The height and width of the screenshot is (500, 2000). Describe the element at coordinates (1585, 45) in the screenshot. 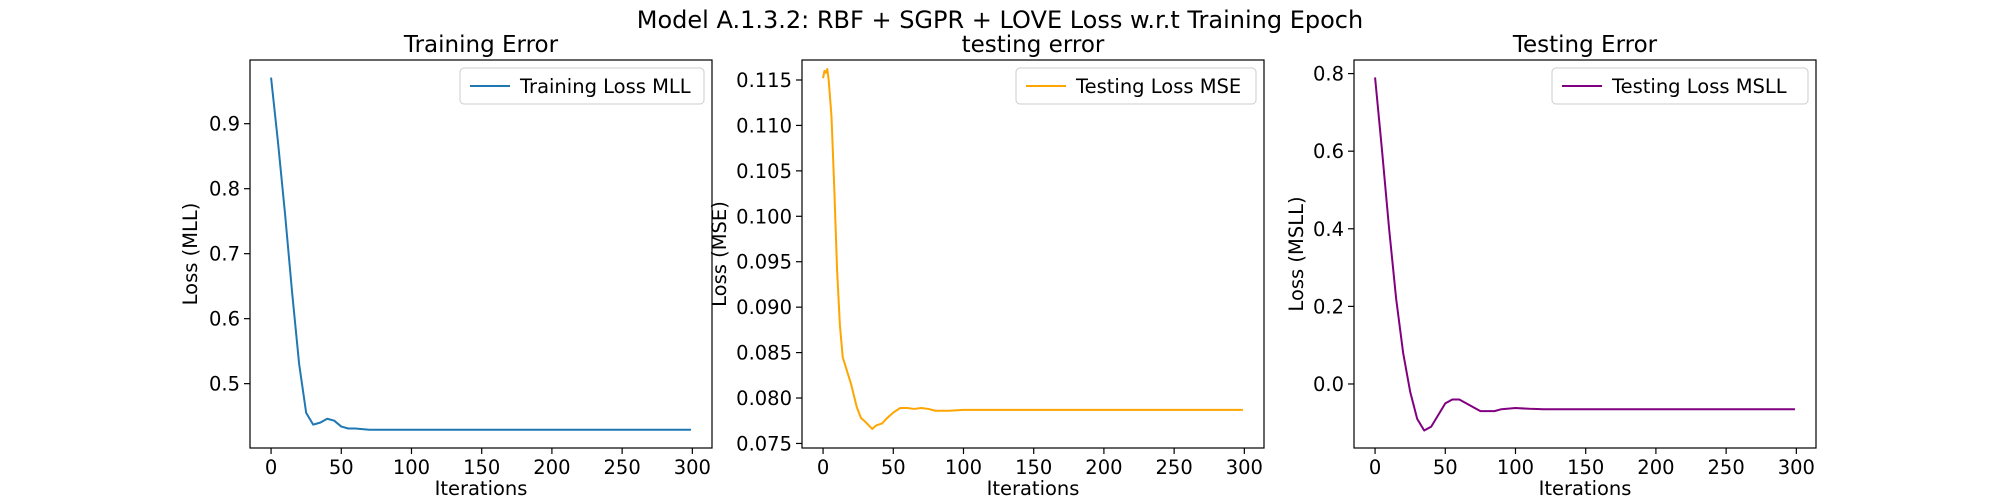

I see `chart-3-title: Testing Error` at that location.